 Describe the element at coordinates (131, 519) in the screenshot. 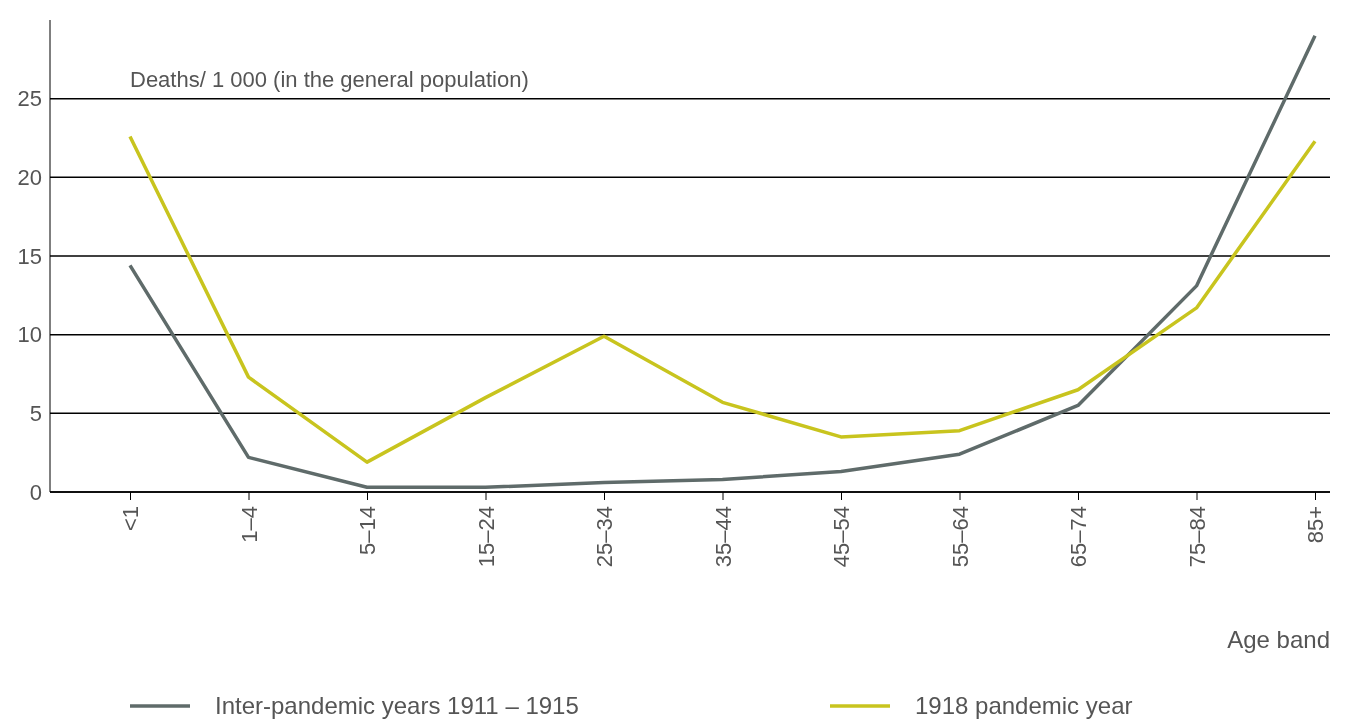

I see `x-tick-label: <1` at that location.